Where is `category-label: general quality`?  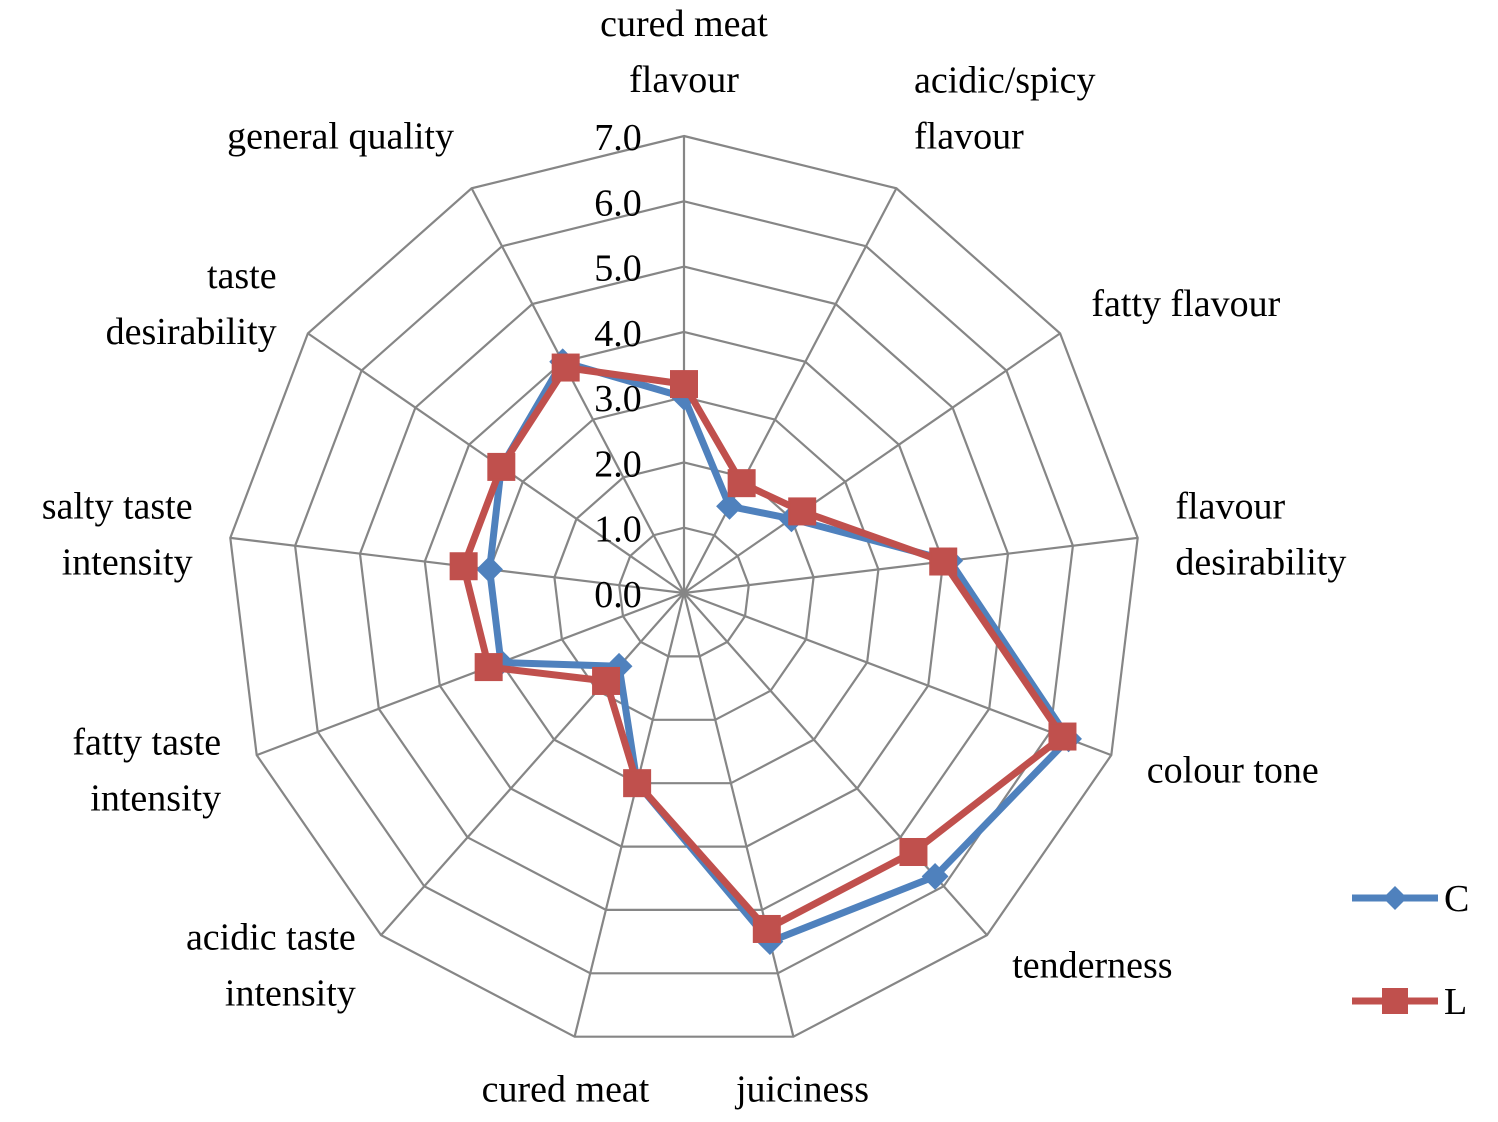 category-label: general quality is located at coordinates (340, 137).